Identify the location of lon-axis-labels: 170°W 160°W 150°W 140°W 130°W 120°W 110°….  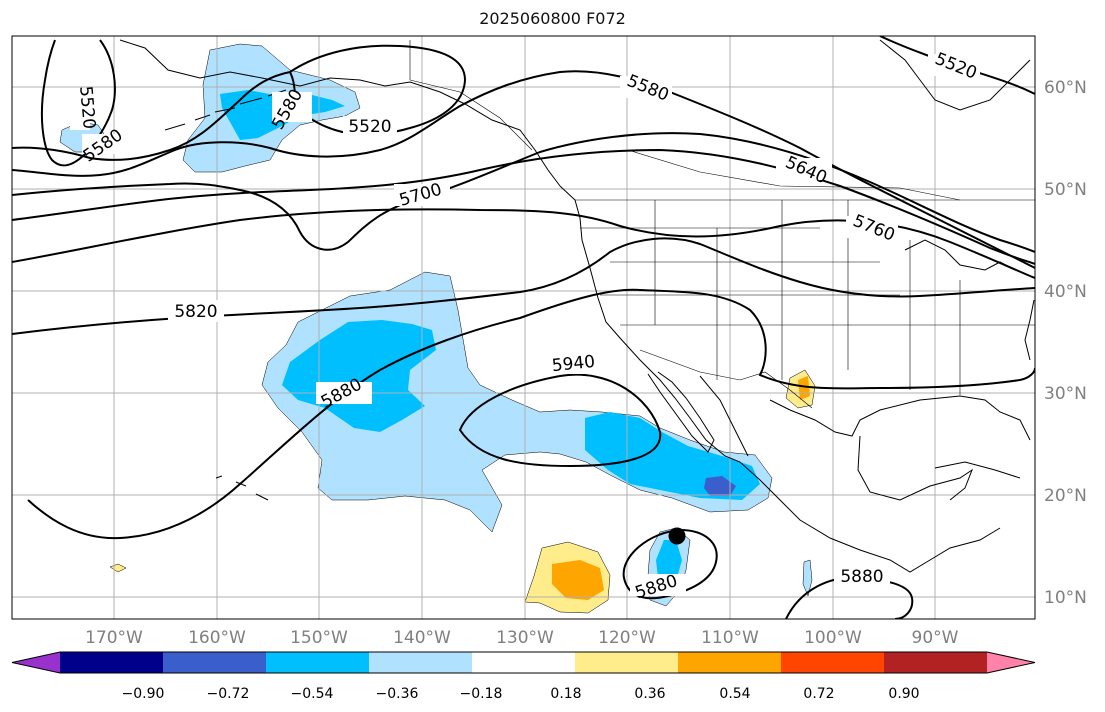
(522, 638).